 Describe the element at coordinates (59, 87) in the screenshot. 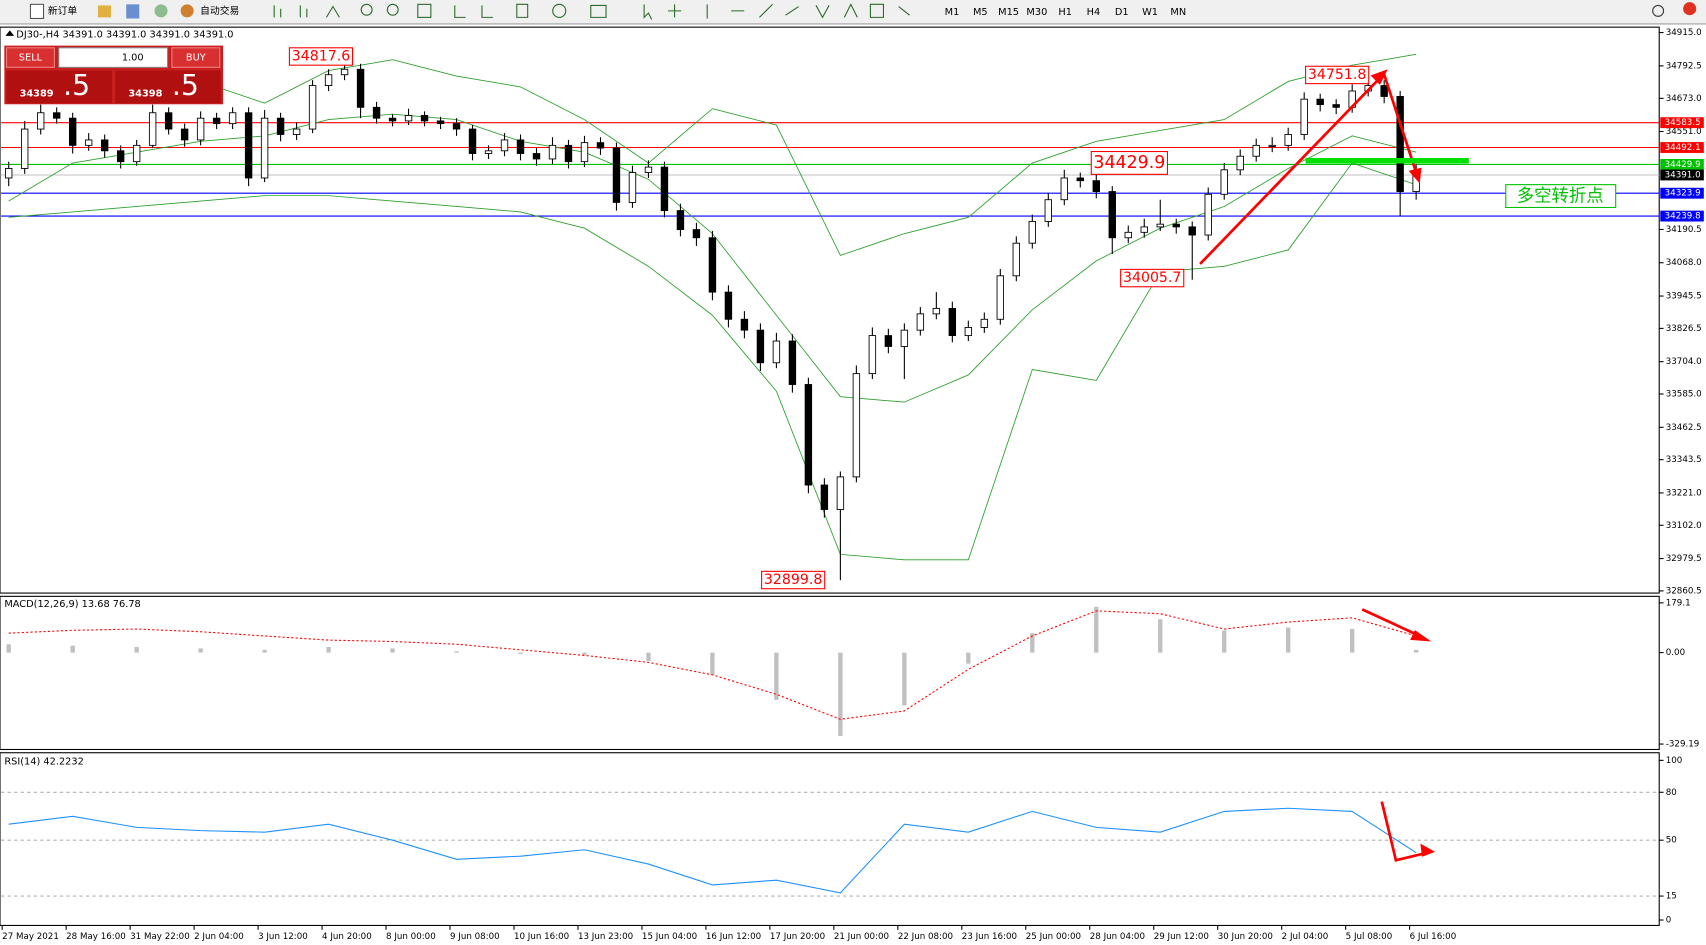

I see `bid-box` at that location.